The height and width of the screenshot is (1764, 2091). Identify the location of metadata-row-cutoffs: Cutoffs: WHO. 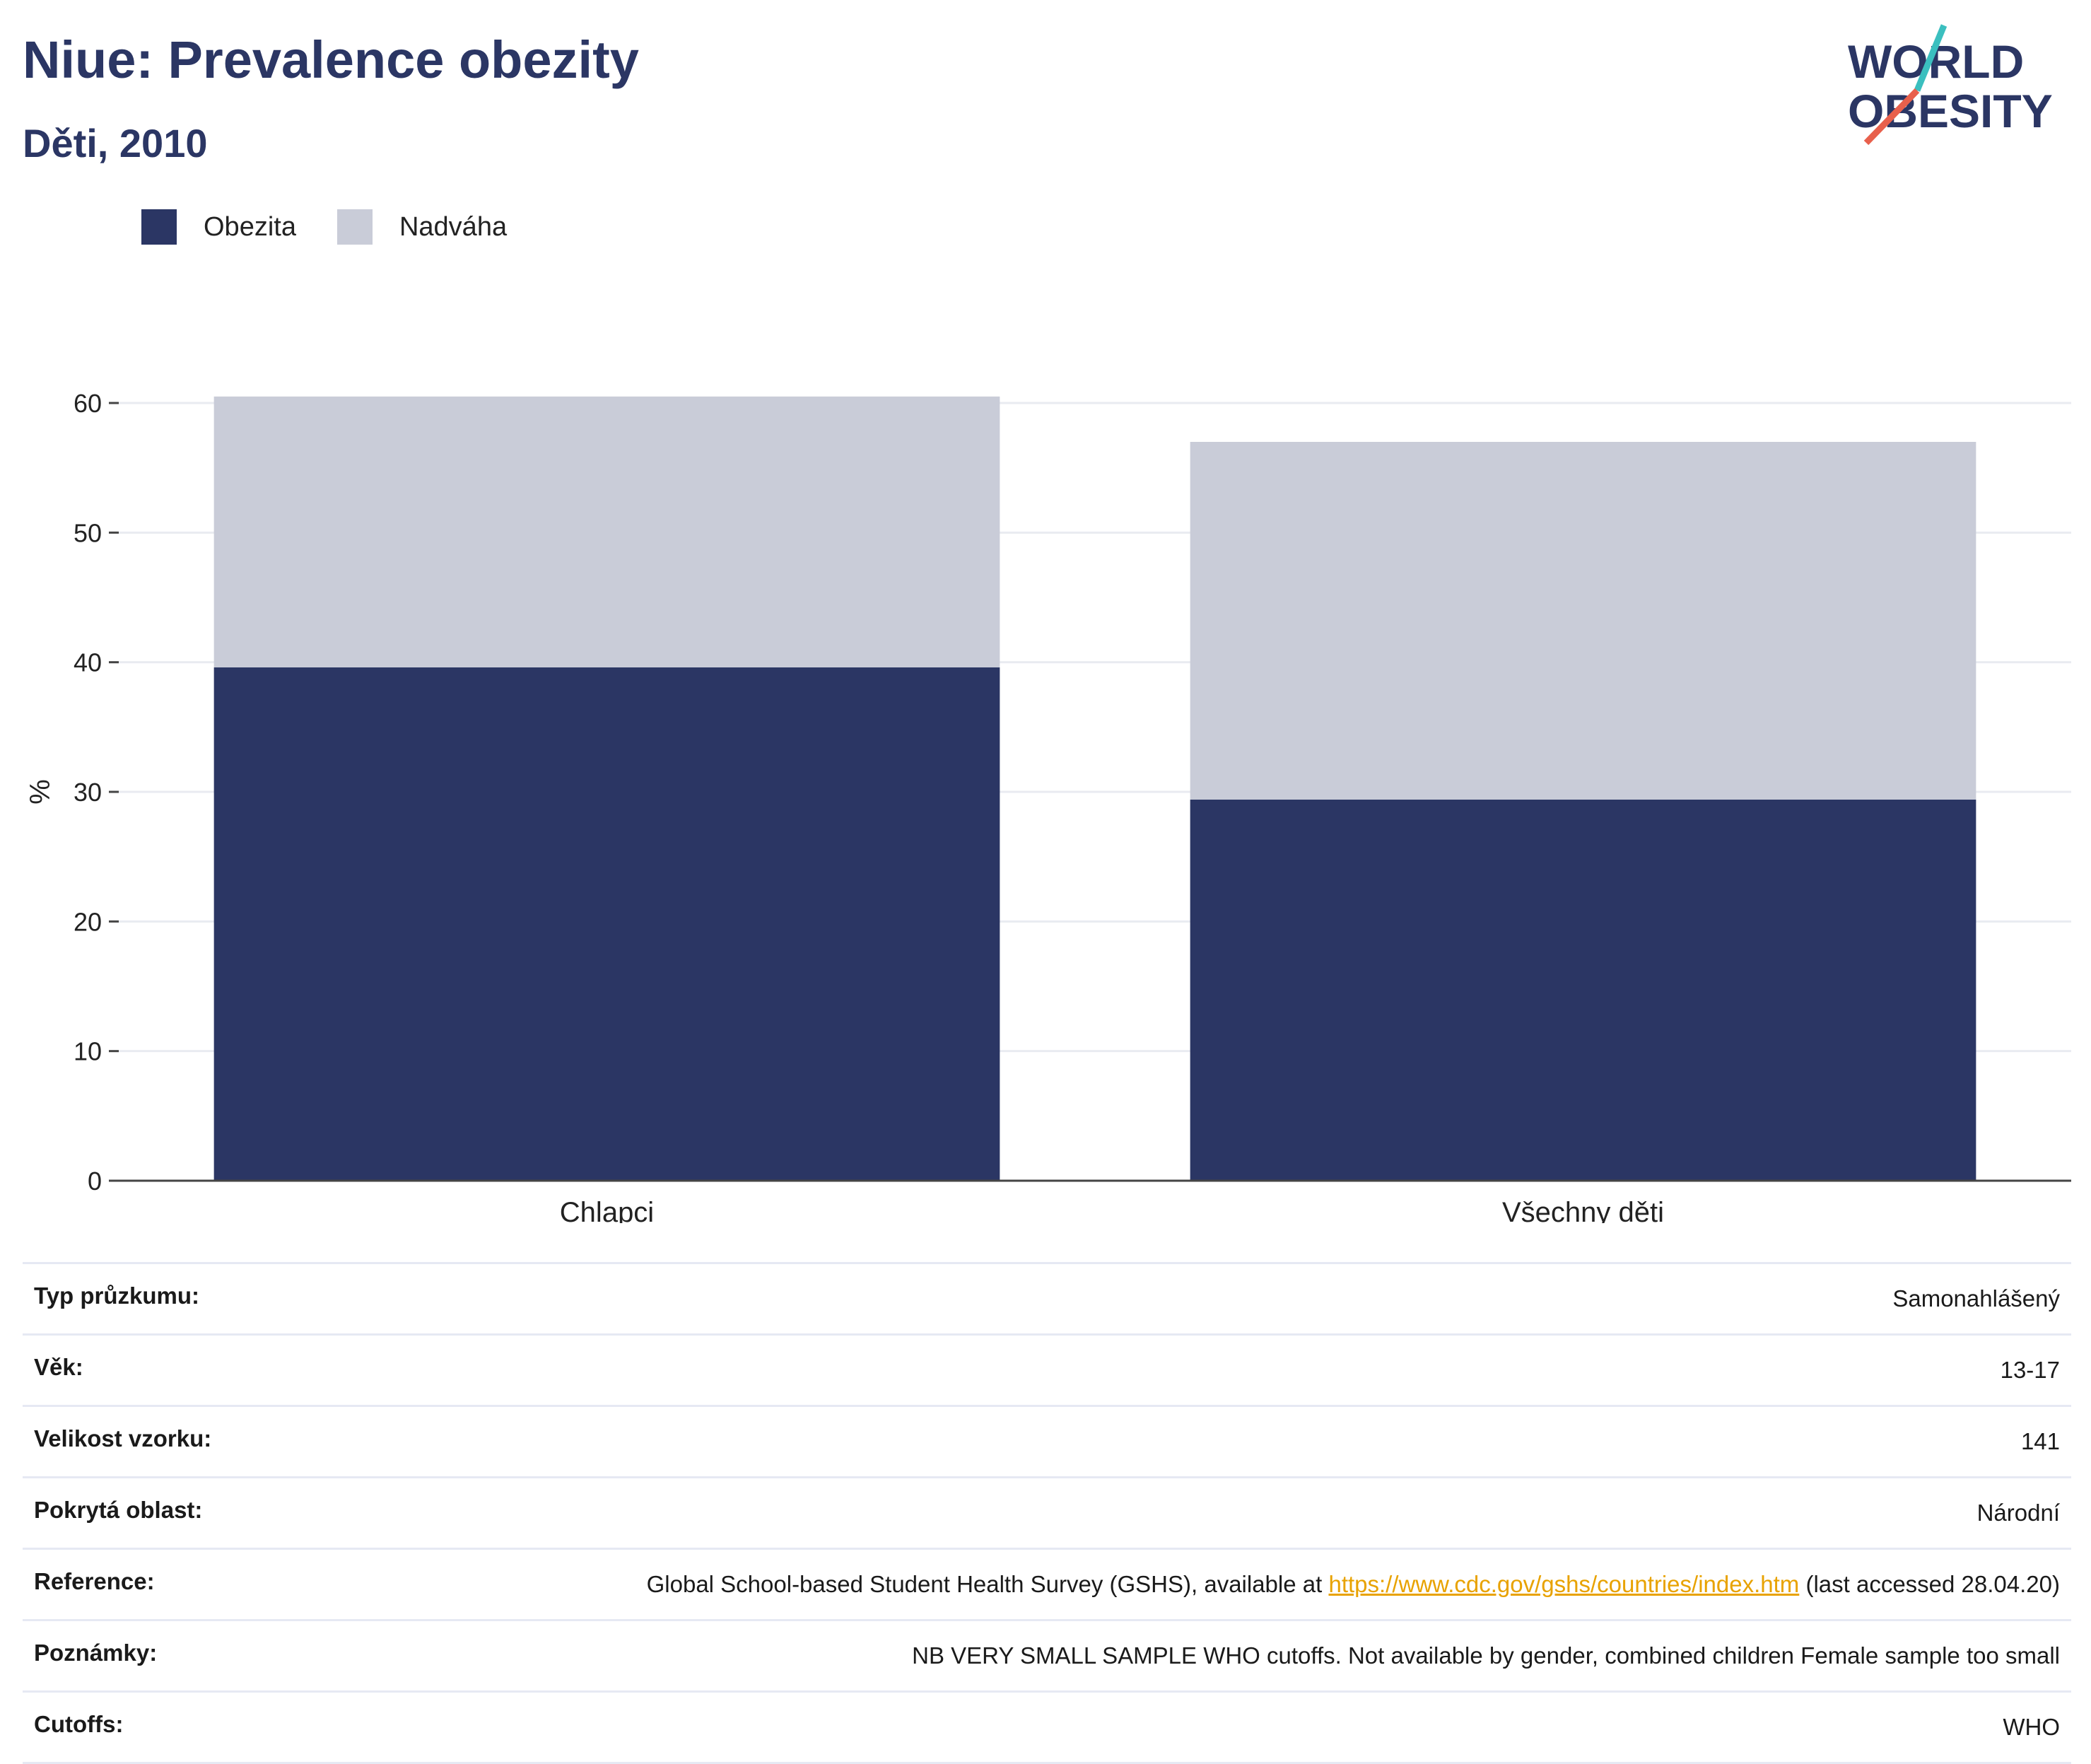
(1047, 1727).